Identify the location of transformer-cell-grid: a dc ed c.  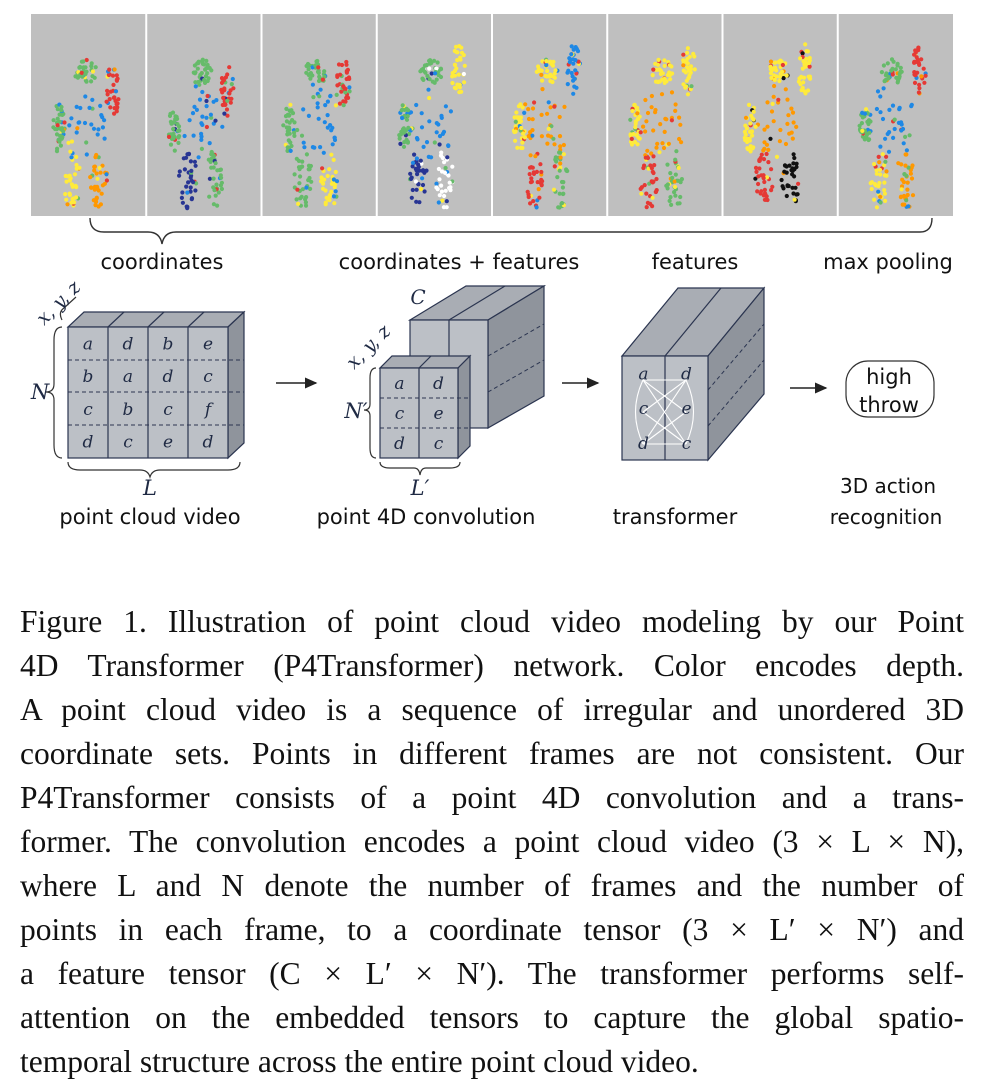
(665, 408).